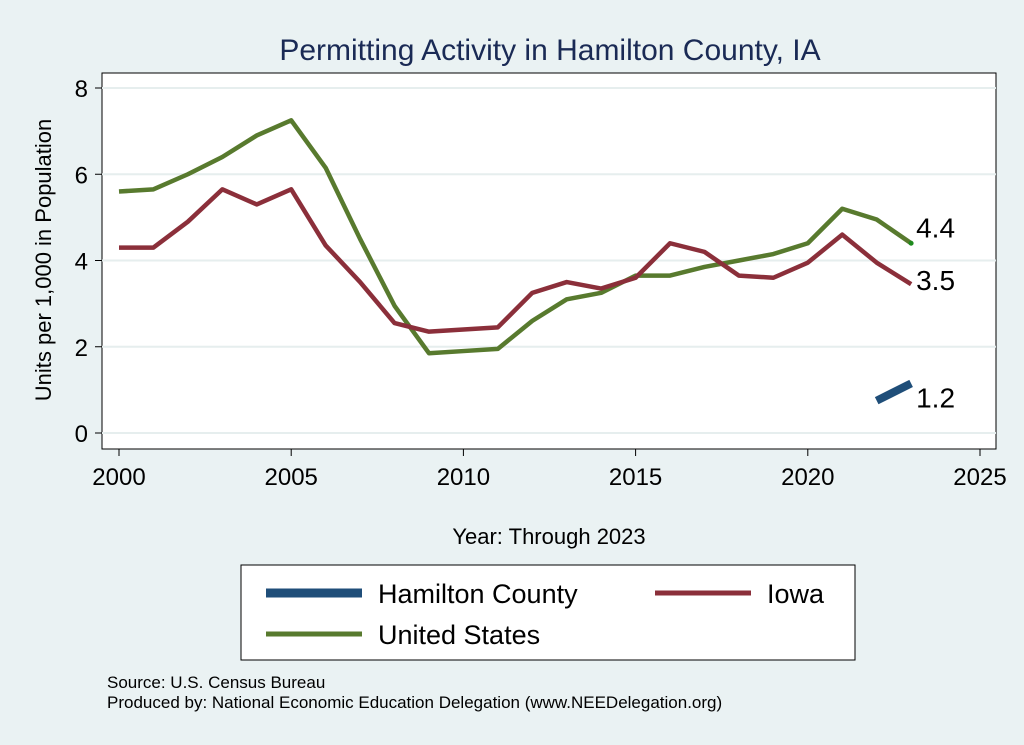  What do you see at coordinates (459, 635) in the screenshot?
I see `legend-label-united-states: United States` at bounding box center [459, 635].